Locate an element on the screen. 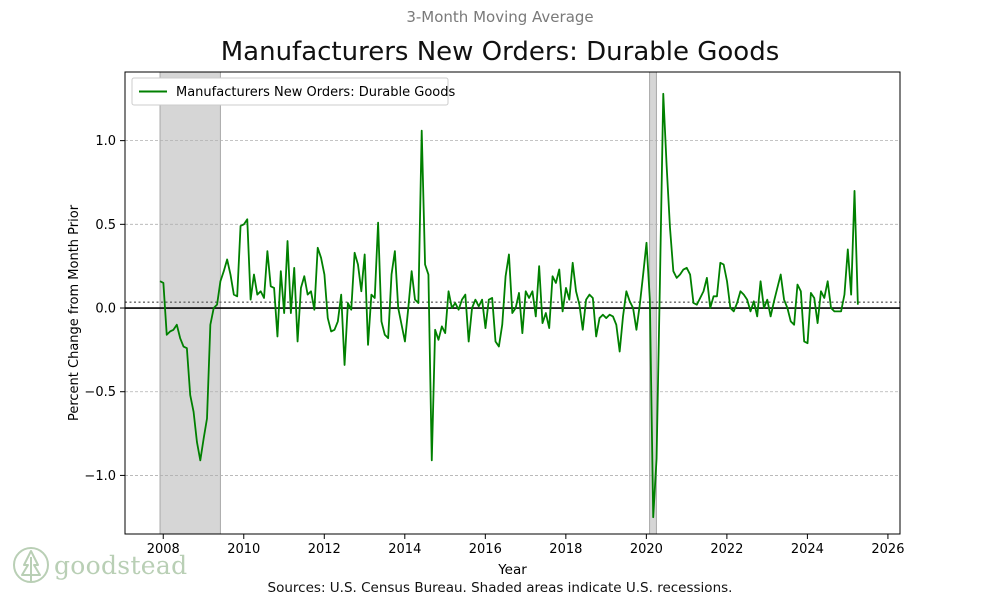 Image resolution: width=1000 pixels, height=600 pixels. y-tick-label-2: 0.0 is located at coordinates (105, 309).